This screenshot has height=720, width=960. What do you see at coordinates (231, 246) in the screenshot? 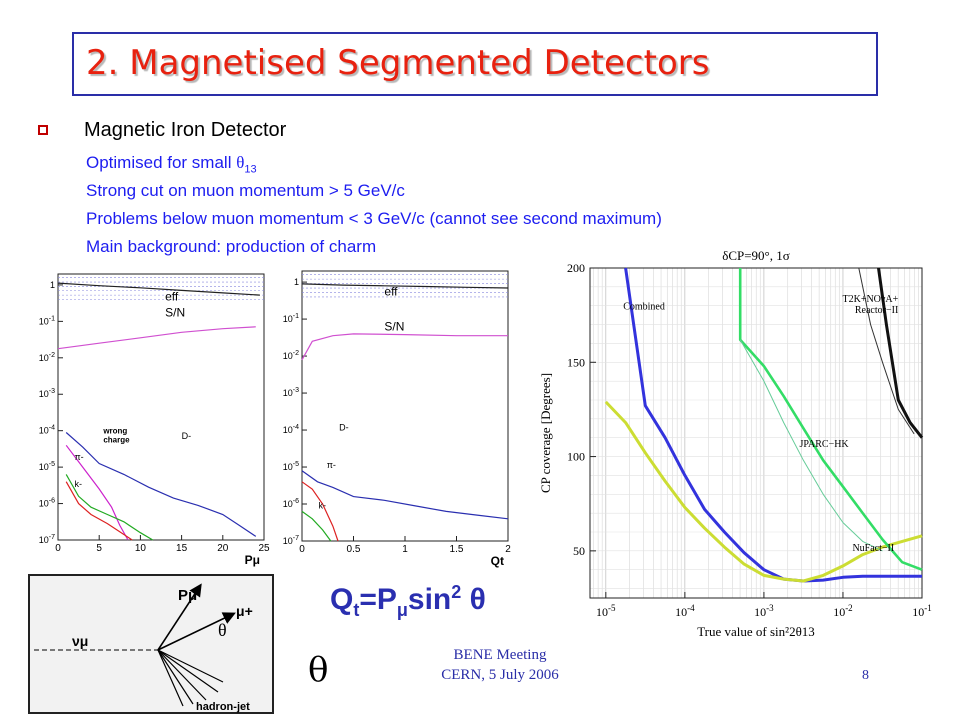
I see `subpoint-4: Main background: production of charm` at bounding box center [231, 246].